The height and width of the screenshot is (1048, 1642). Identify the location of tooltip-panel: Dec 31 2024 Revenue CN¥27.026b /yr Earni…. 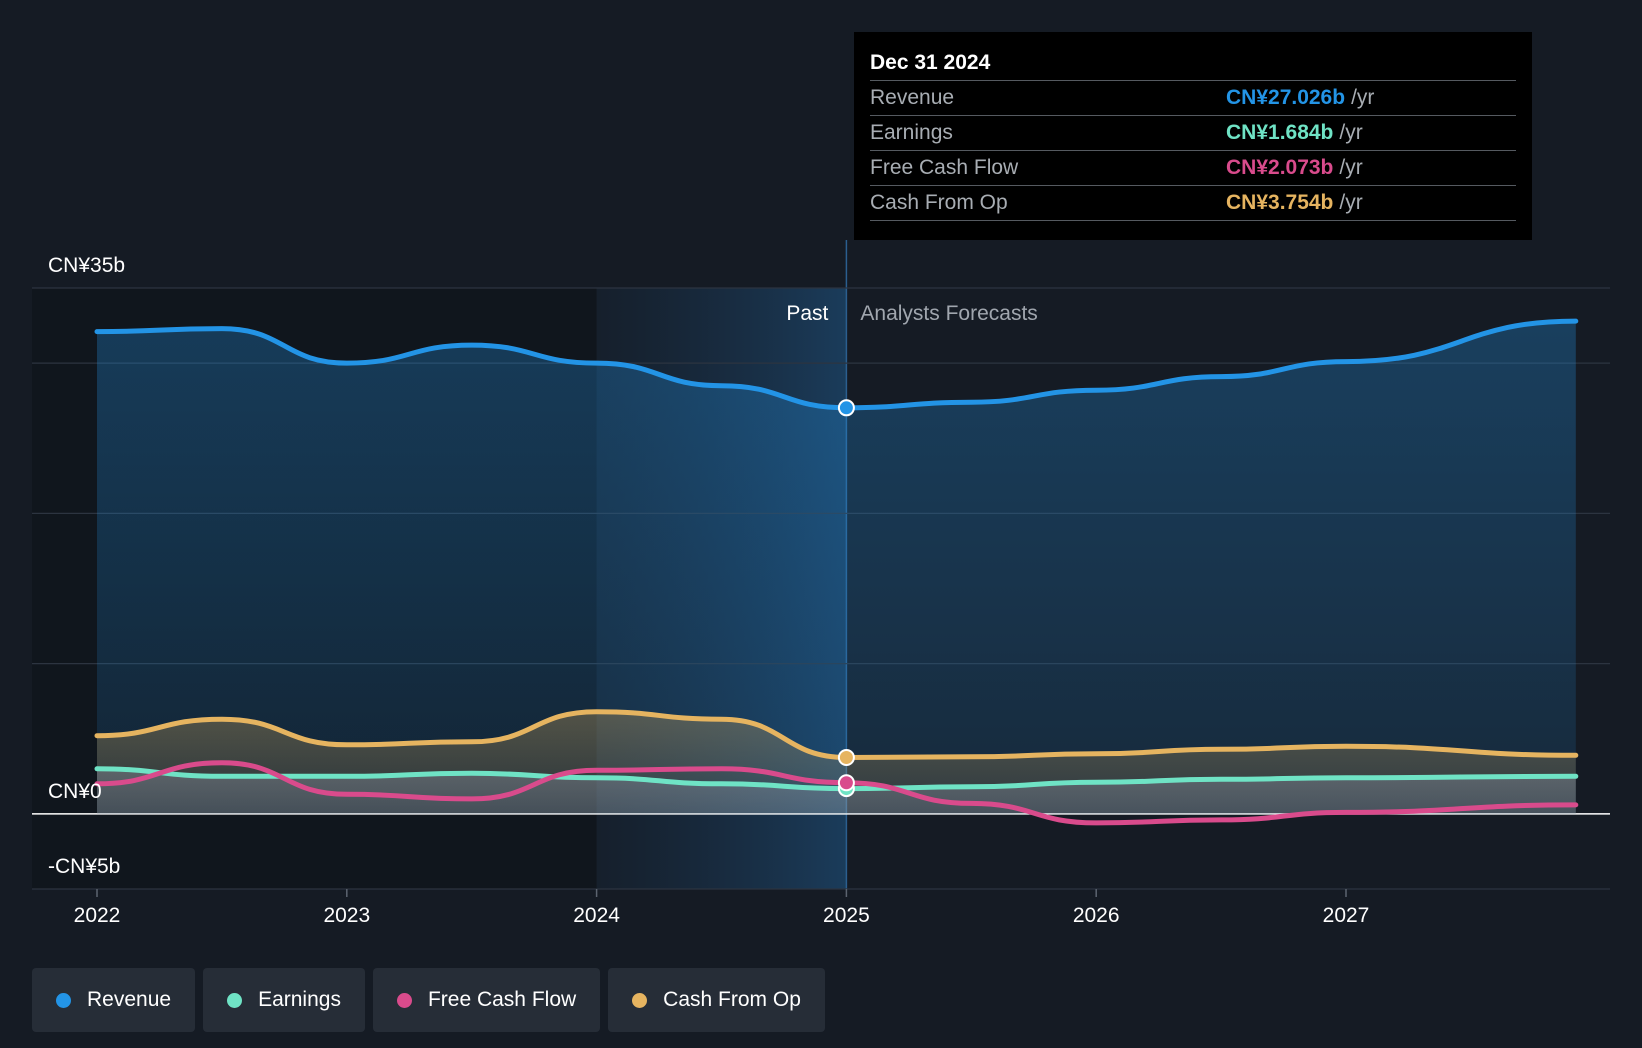
(1193, 136).